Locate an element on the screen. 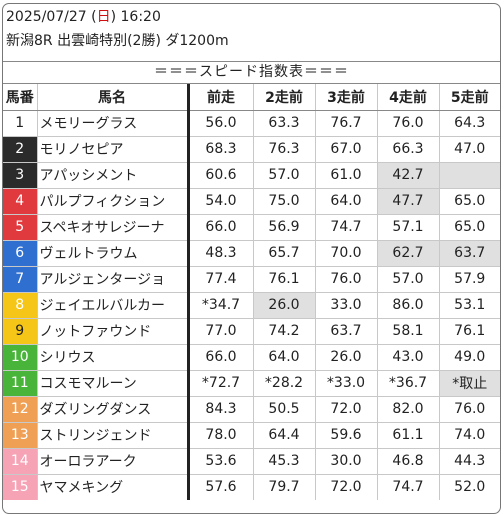  horse-name-cell: モリノセピア is located at coordinates (113, 149).